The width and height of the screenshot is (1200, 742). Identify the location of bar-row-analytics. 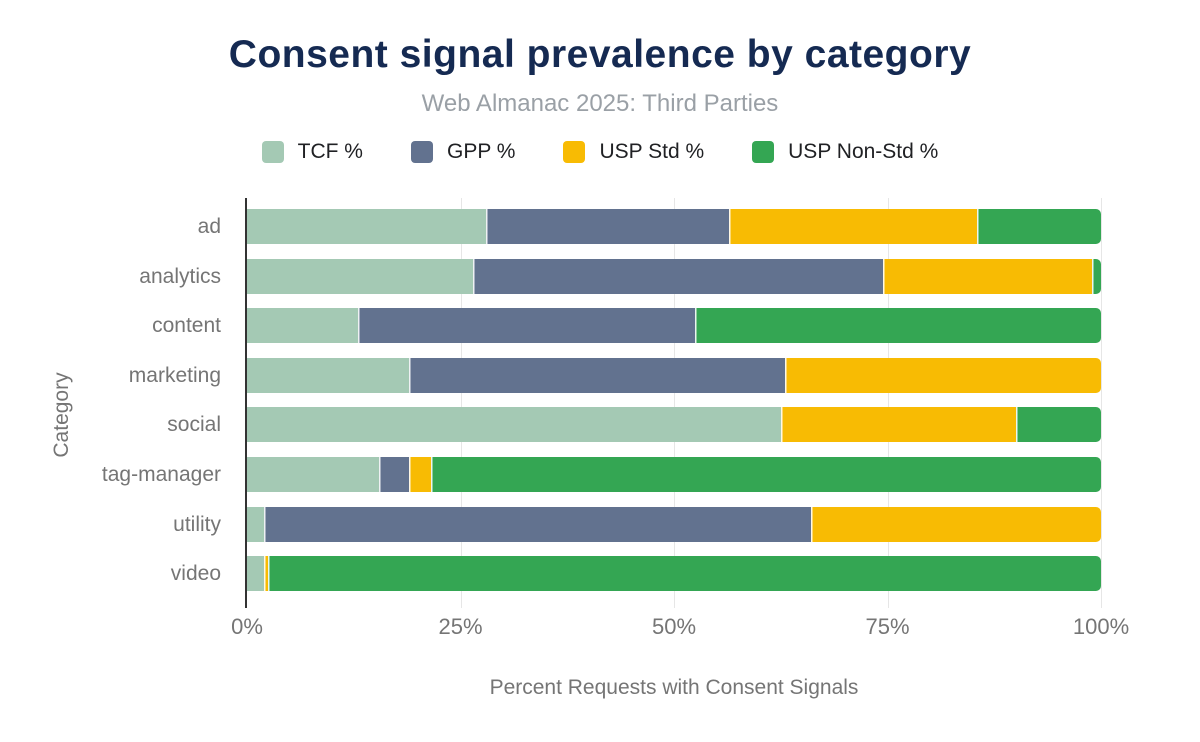
(674, 276).